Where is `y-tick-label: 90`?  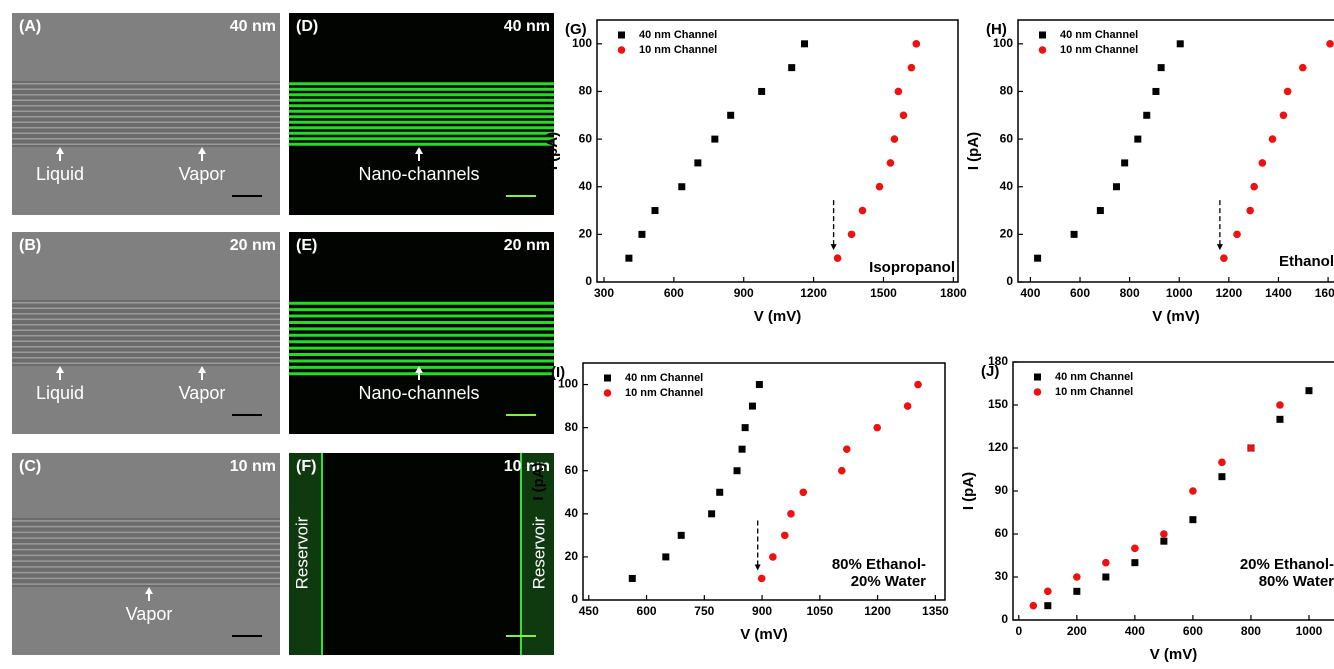
y-tick-label: 90 is located at coordinates (1002, 490).